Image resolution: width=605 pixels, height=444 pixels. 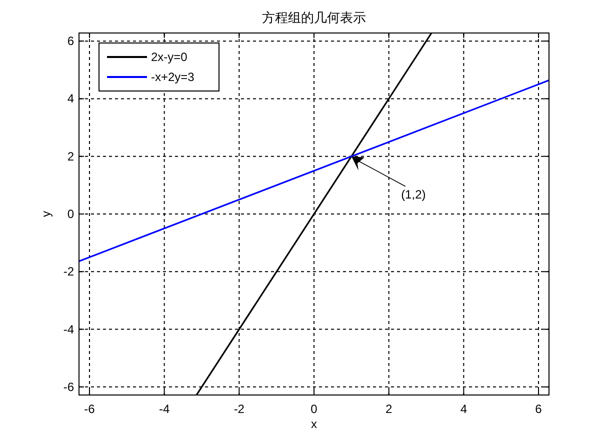 What do you see at coordinates (70, 41) in the screenshot?
I see `y-tick-label: 6` at bounding box center [70, 41].